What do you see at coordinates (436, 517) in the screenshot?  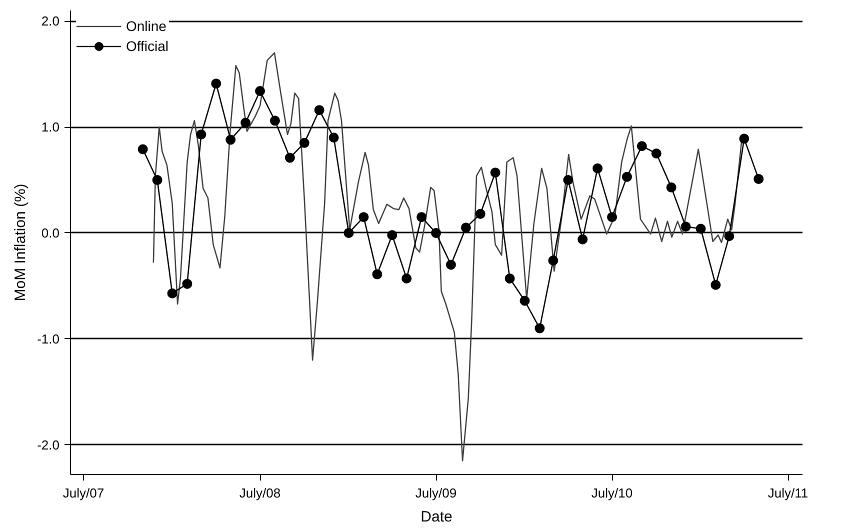 I see `x-axis-title: Date` at bounding box center [436, 517].